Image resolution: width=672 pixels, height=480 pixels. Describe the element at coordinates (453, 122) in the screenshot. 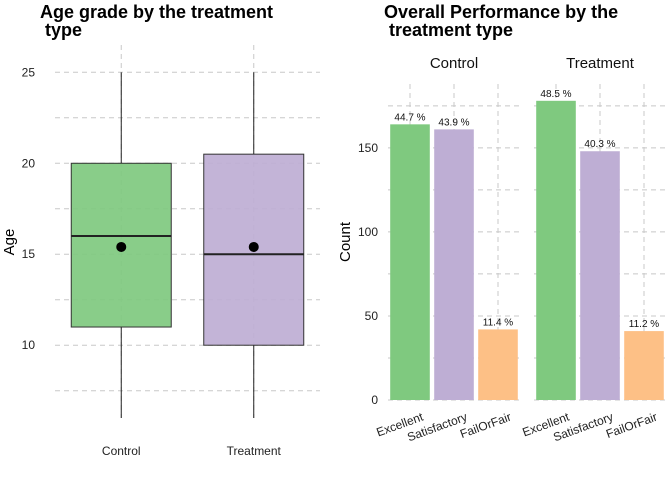

I see `bar-data-label: 43.9 %` at that location.